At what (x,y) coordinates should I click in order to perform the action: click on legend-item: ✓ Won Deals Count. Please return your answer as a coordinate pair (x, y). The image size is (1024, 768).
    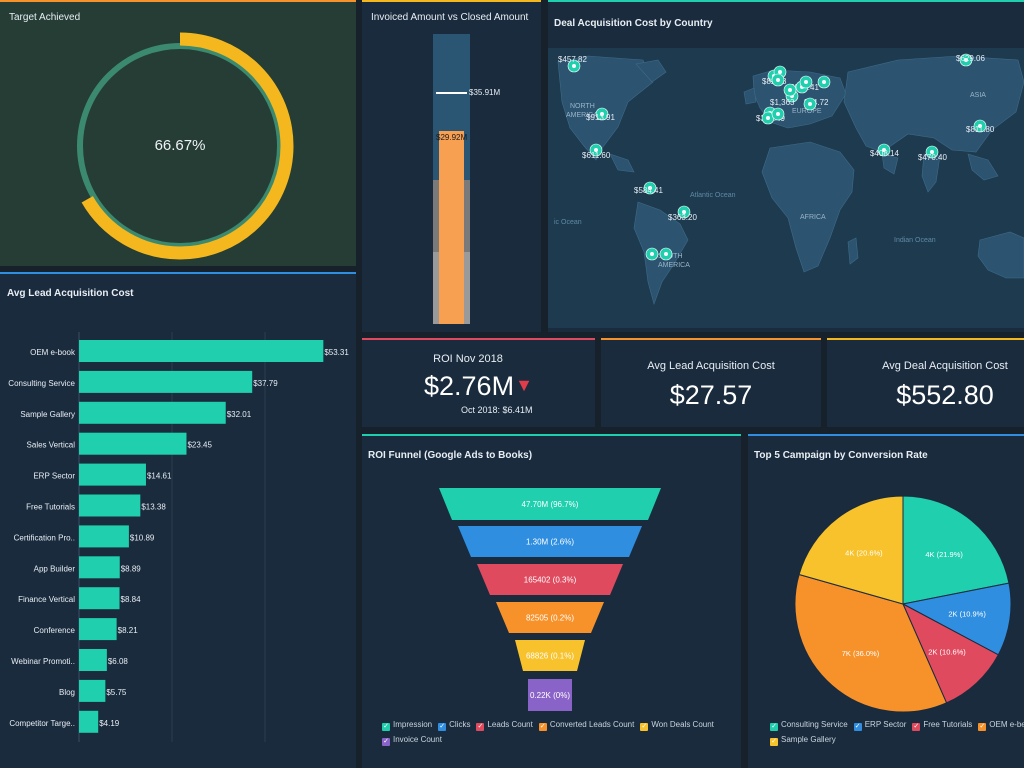
    Looking at the image, I should click on (677, 725).